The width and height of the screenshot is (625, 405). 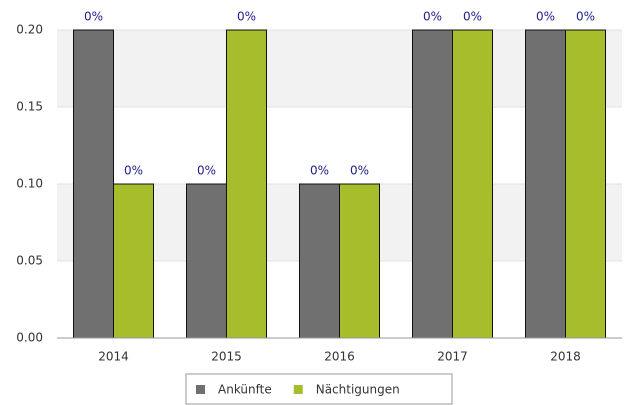 I want to click on legend: Ankünfte Nächtigungen, so click(x=319, y=389).